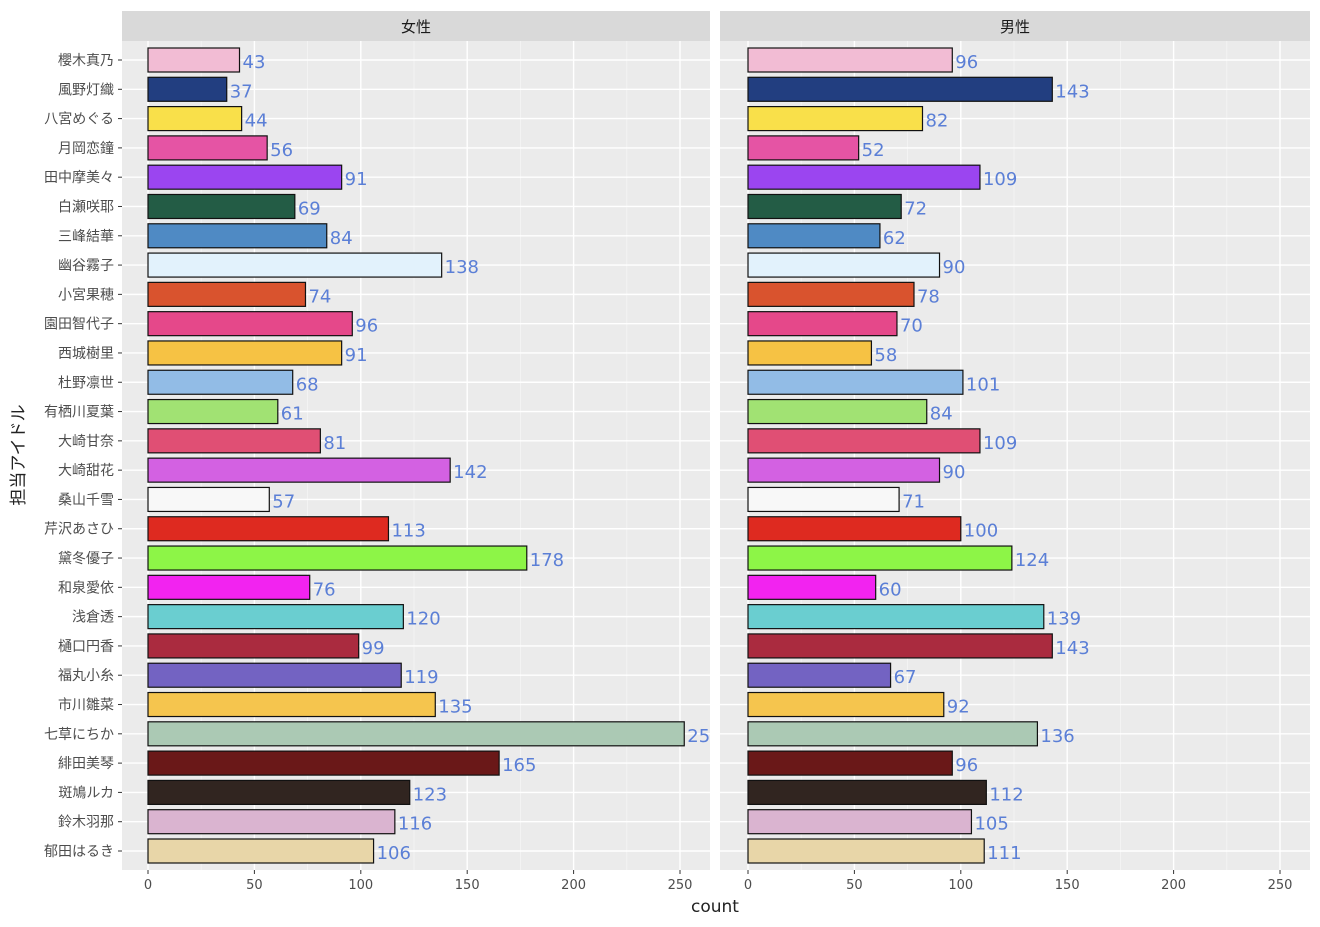 The height and width of the screenshot is (927, 1320). I want to click on bar-杜野凛世, so click(855, 382).